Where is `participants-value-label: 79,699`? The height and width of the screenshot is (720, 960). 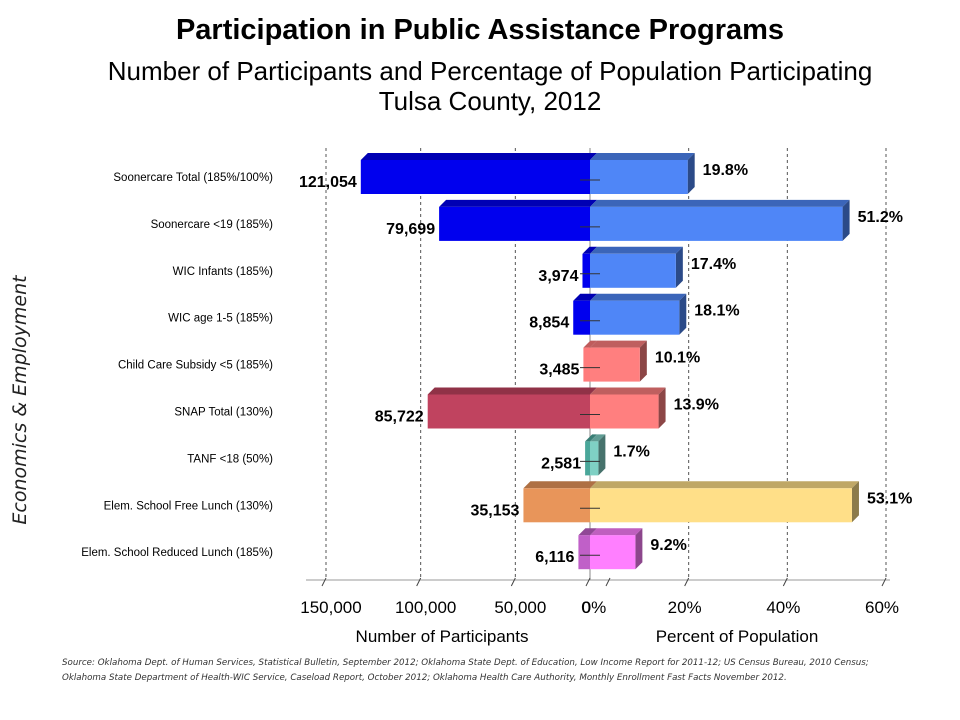
participants-value-label: 79,699 is located at coordinates (410, 229).